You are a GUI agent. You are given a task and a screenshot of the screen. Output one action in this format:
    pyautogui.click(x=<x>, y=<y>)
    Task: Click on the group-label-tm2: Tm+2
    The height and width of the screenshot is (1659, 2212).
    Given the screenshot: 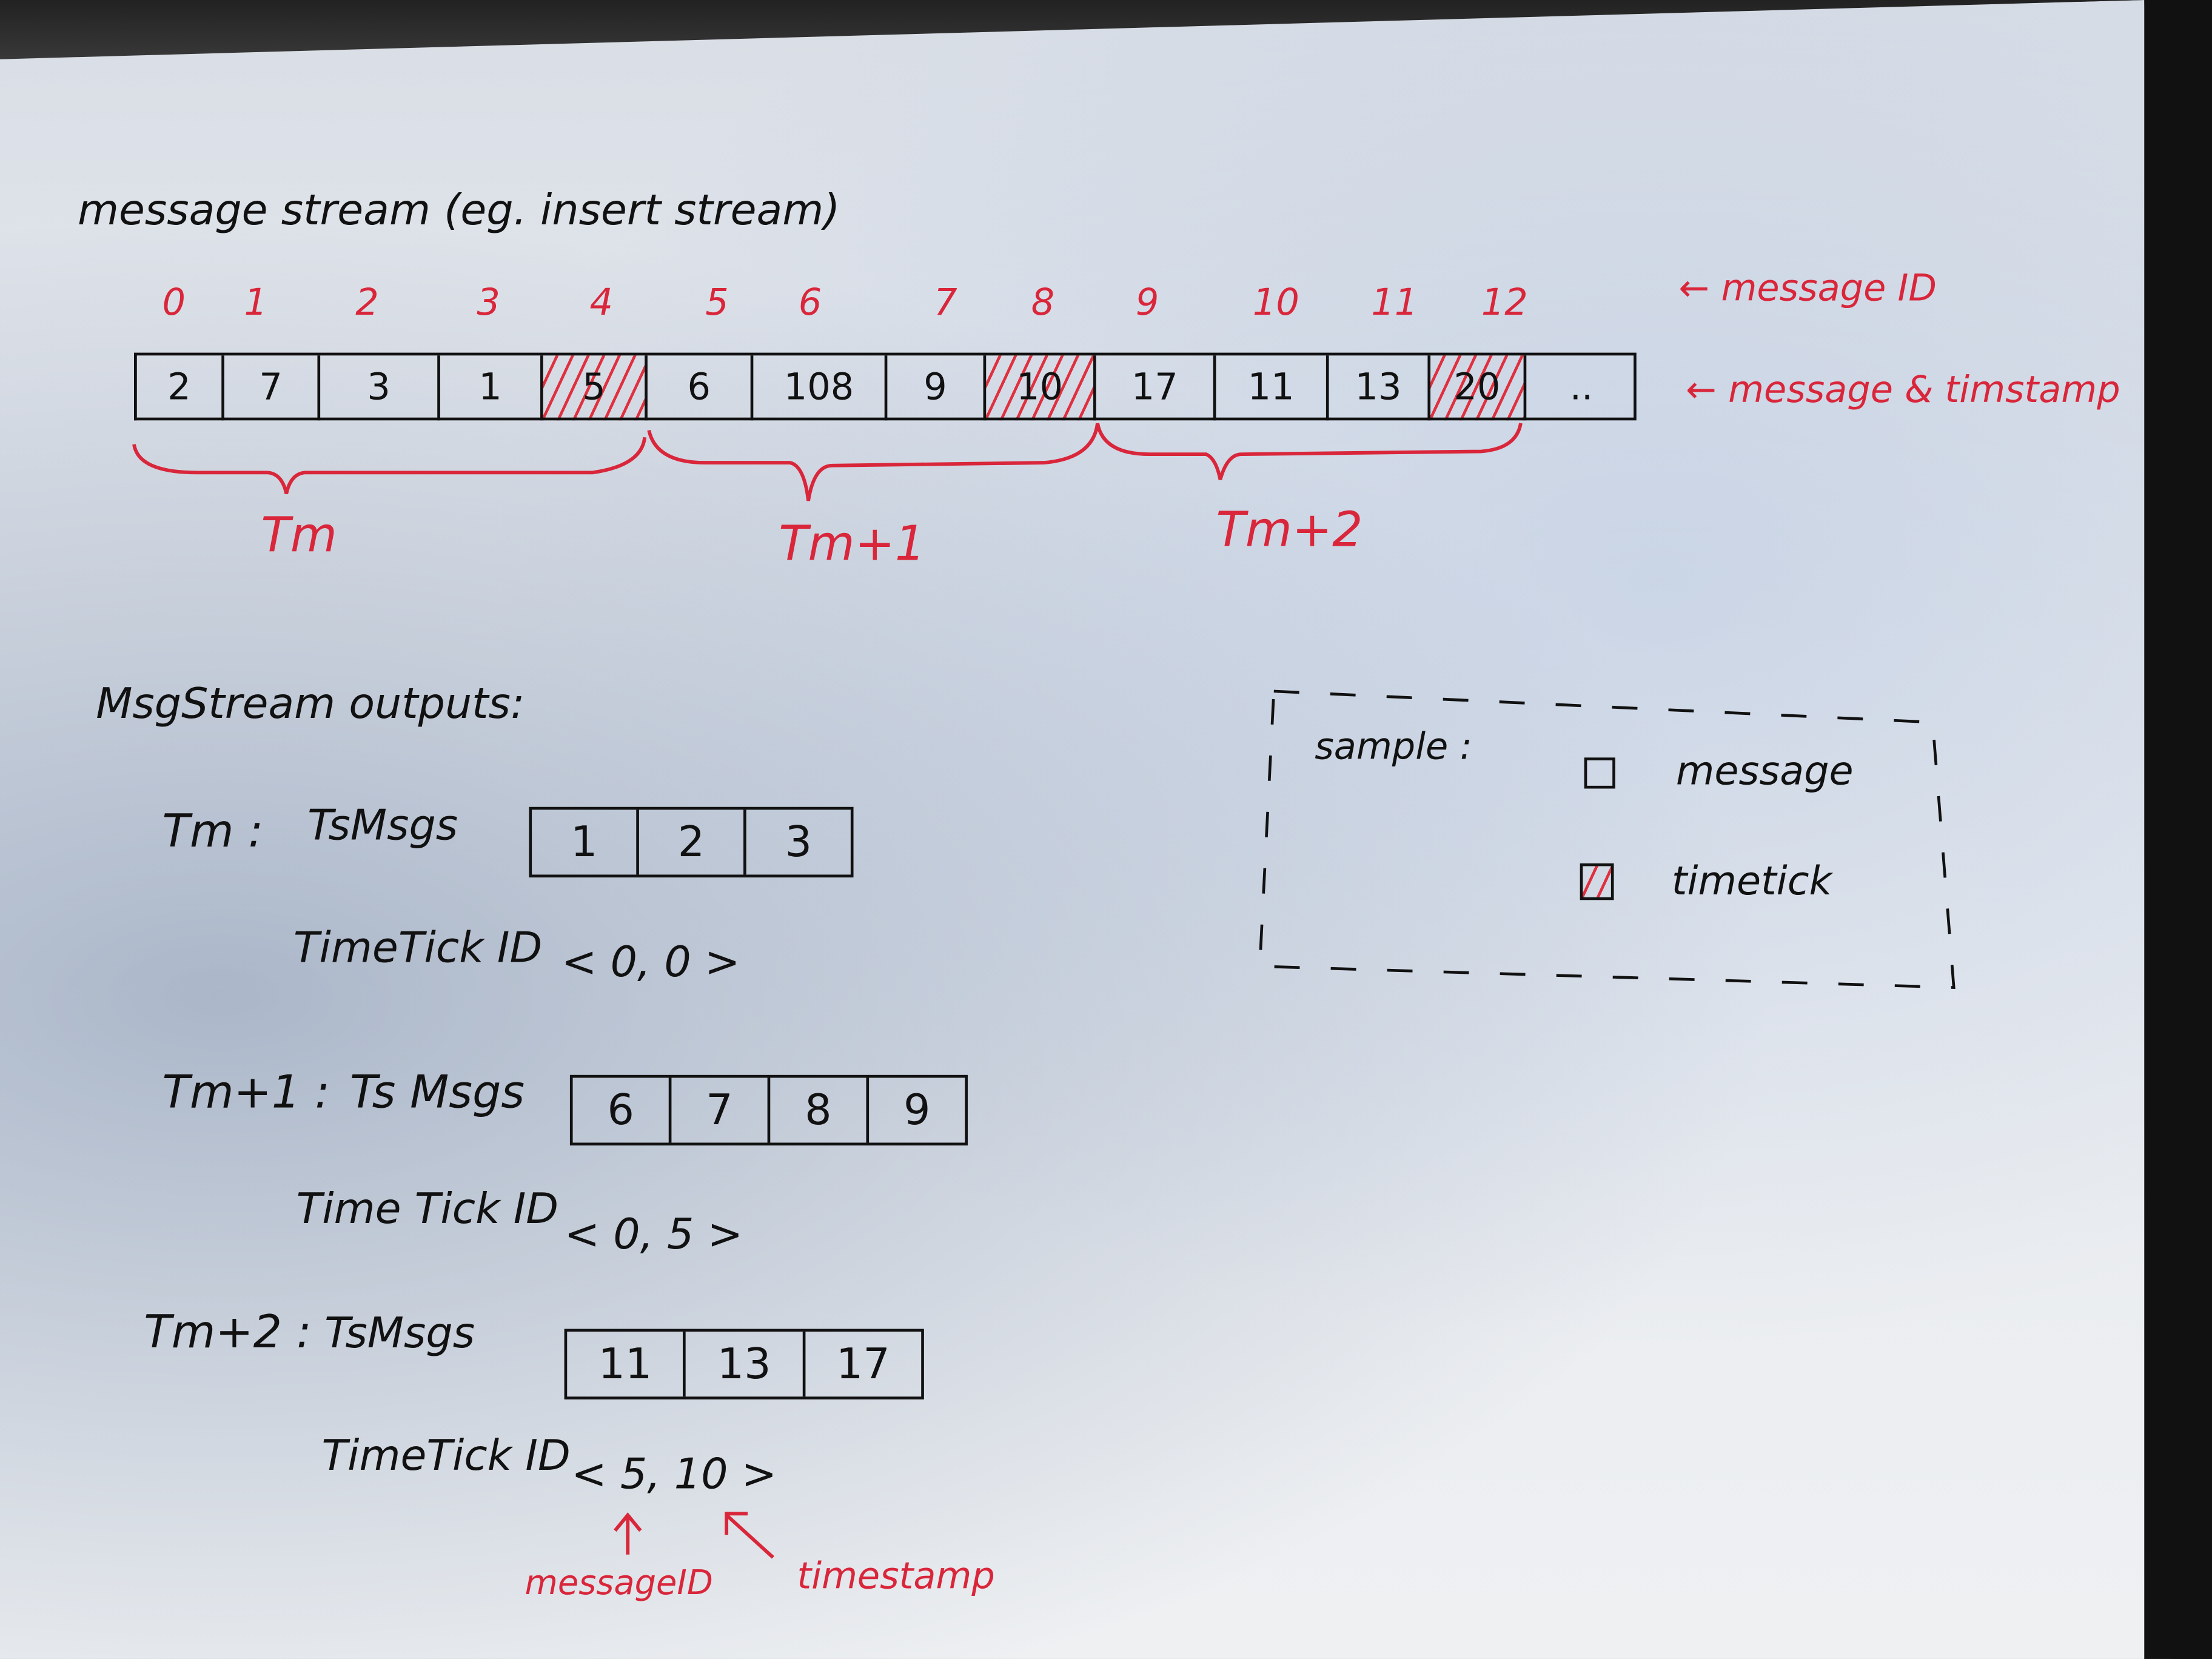 What is the action you would take?
    pyautogui.click(x=1289, y=530)
    